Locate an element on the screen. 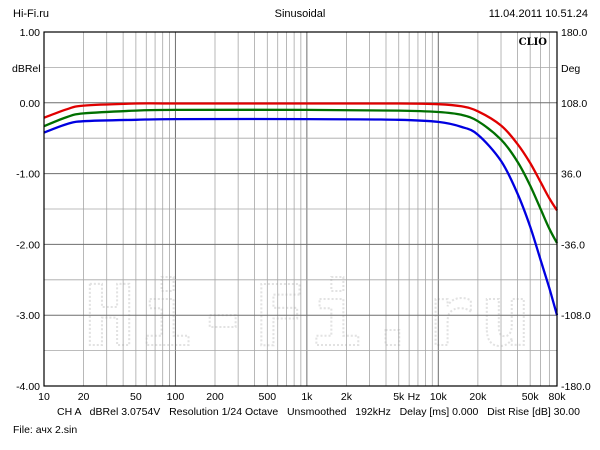 This screenshot has height=450, width=600. x-tick-label: 80k is located at coordinates (558, 397).